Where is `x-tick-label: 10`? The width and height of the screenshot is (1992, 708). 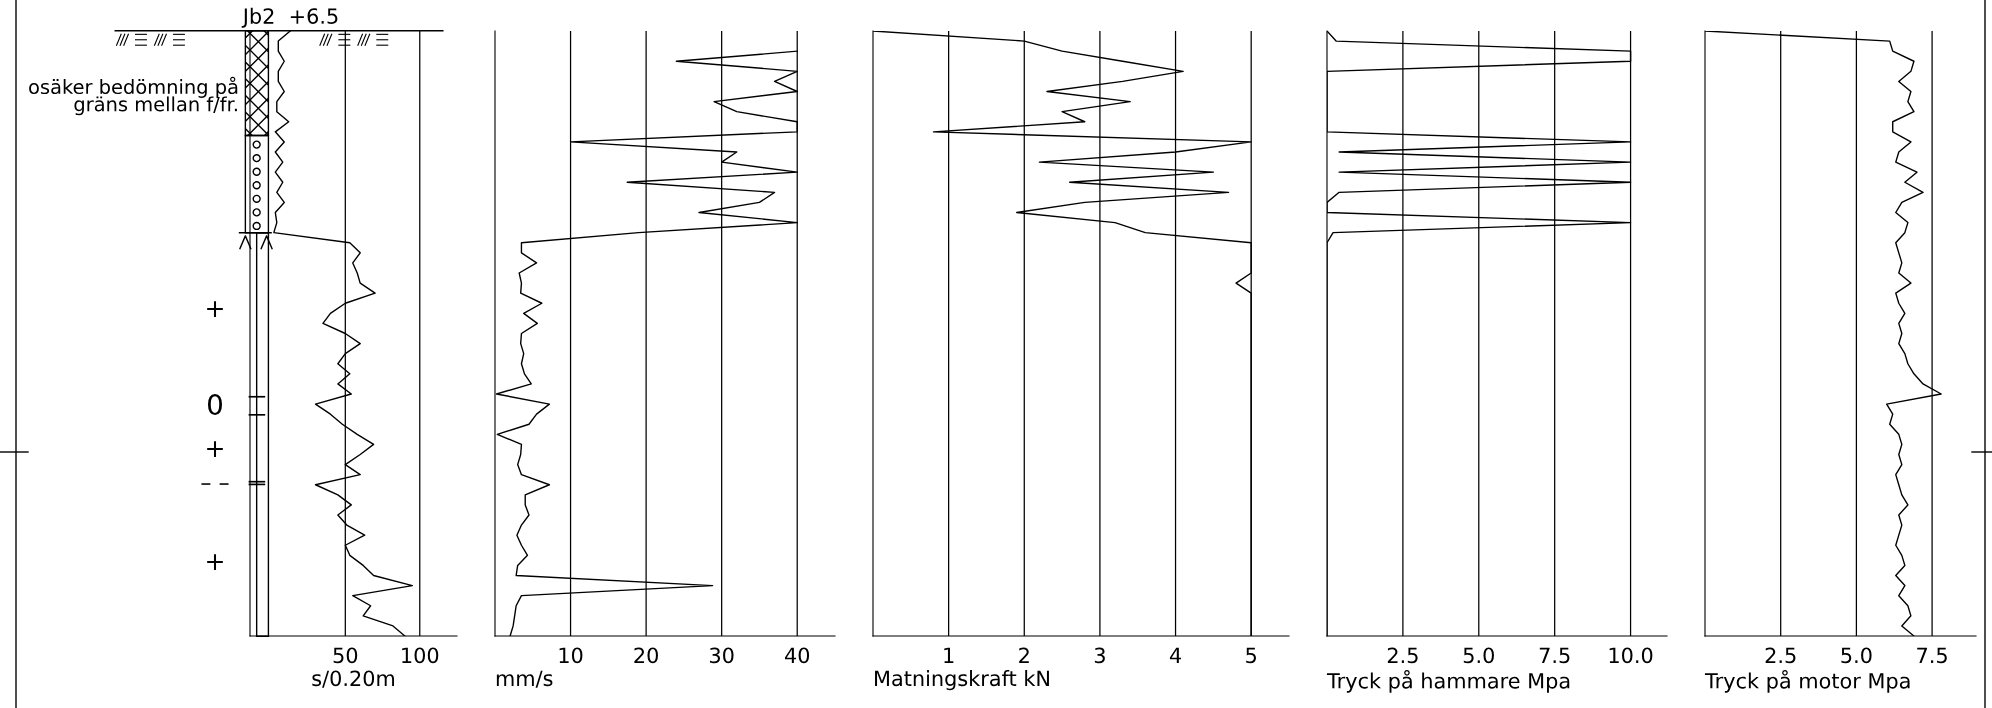 x-tick-label: 10 is located at coordinates (571, 655).